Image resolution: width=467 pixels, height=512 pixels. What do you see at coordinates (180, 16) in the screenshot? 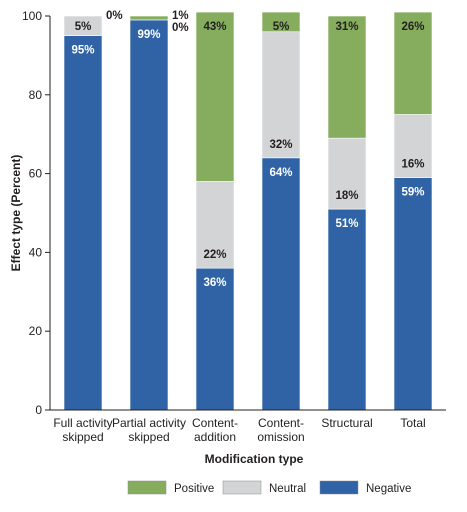
I see `data-label-positive: 1%` at bounding box center [180, 16].